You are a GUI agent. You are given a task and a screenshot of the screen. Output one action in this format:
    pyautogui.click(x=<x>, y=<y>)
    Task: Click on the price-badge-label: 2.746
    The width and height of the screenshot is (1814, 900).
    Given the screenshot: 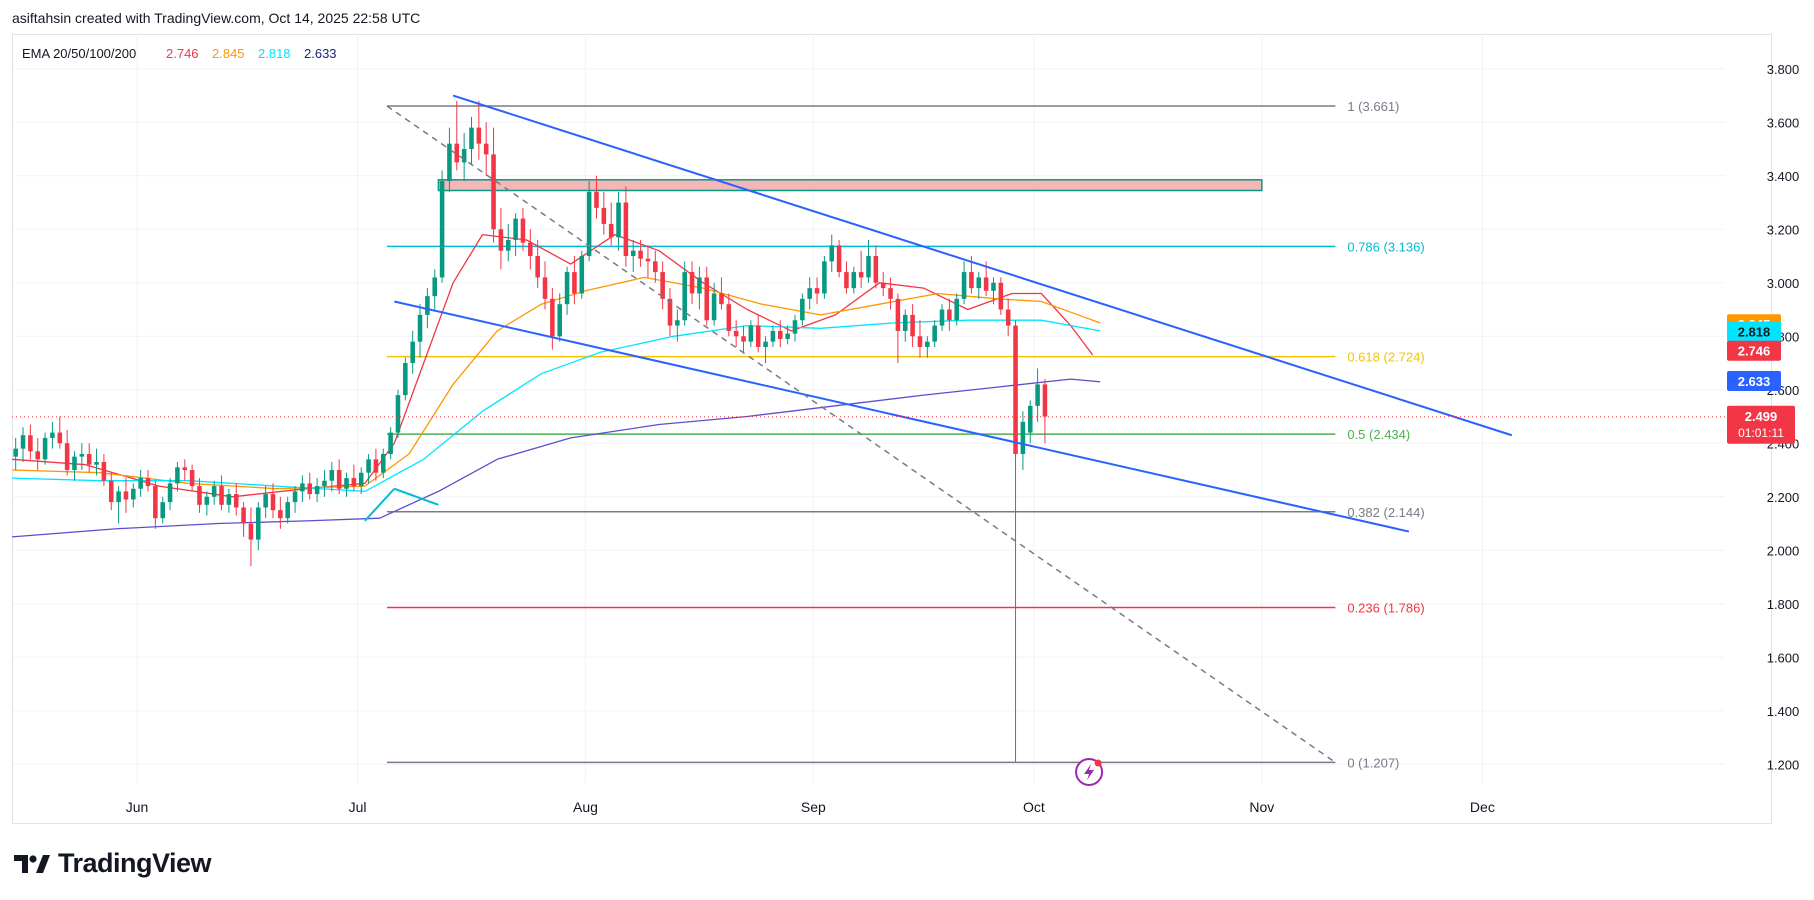 What is the action you would take?
    pyautogui.click(x=1754, y=351)
    